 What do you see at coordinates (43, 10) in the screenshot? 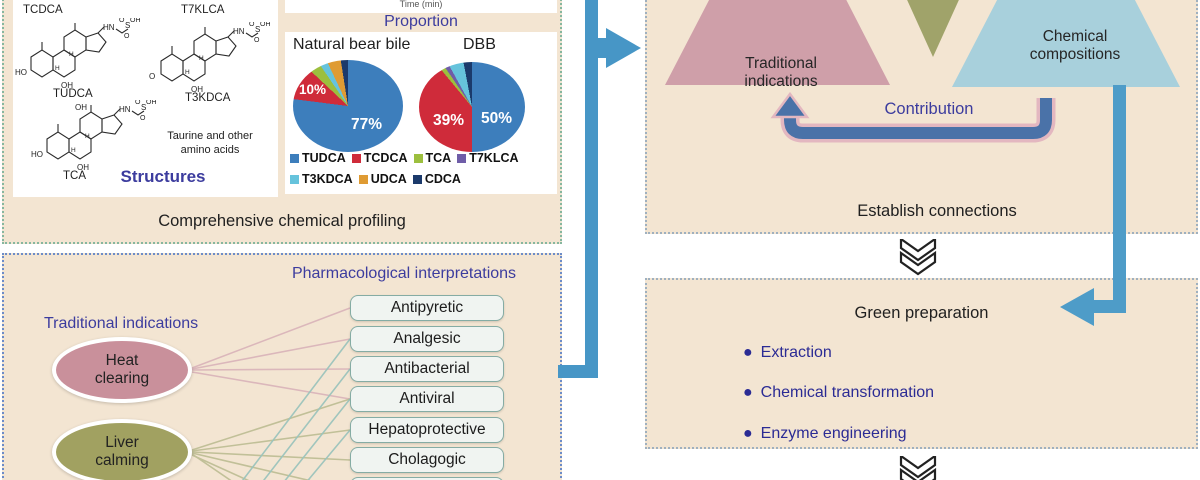
I see `molecule-label-tcdca: TCDCA` at bounding box center [43, 10].